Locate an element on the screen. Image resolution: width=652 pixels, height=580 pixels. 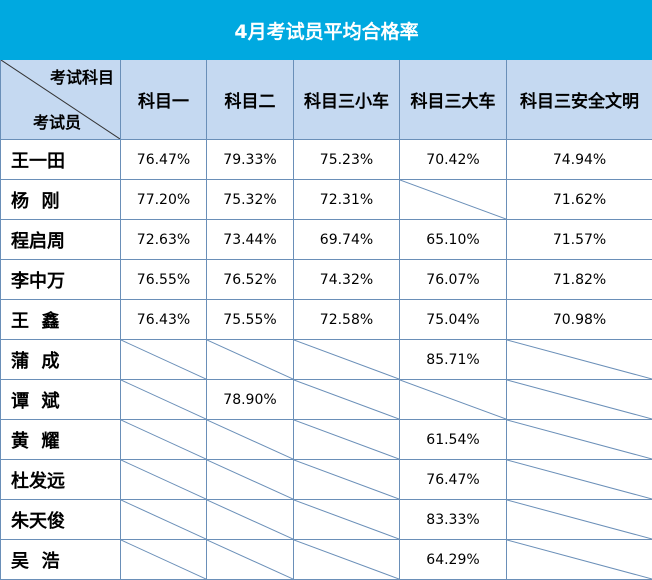
pass-rate-cell: 75.23% is located at coordinates (347, 160).